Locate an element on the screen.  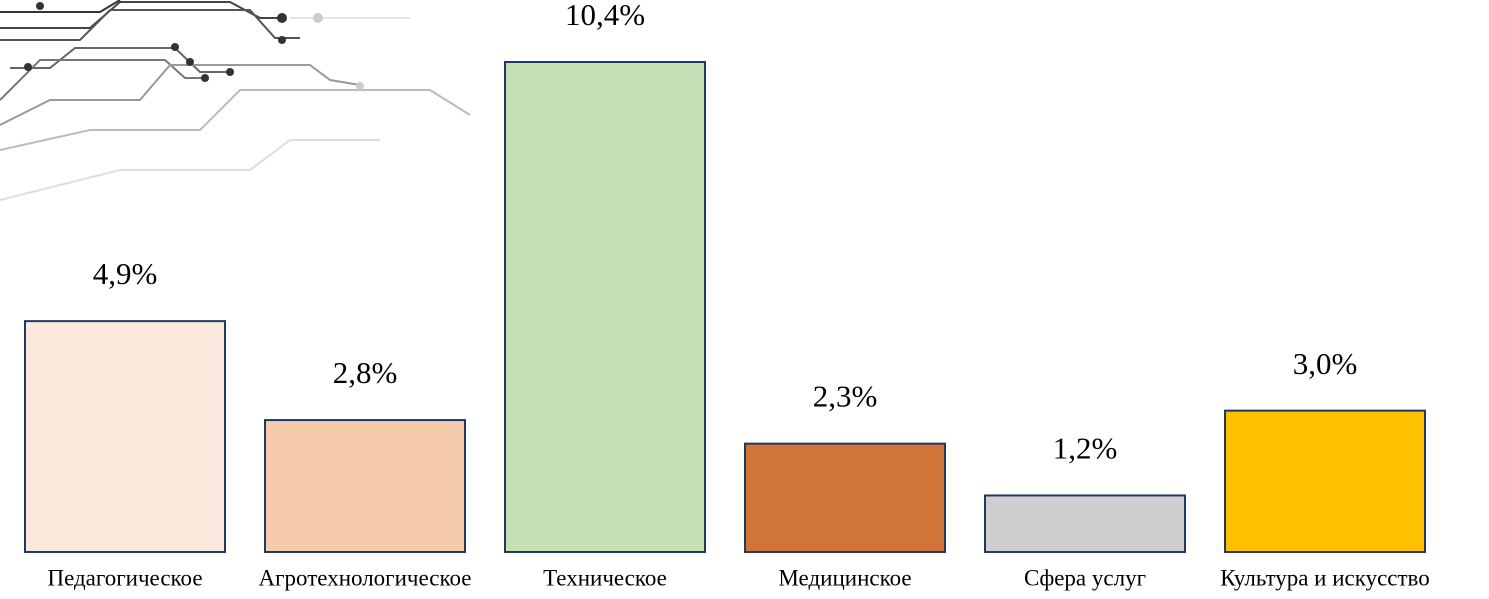
value-label: 2,3% is located at coordinates (845, 396).